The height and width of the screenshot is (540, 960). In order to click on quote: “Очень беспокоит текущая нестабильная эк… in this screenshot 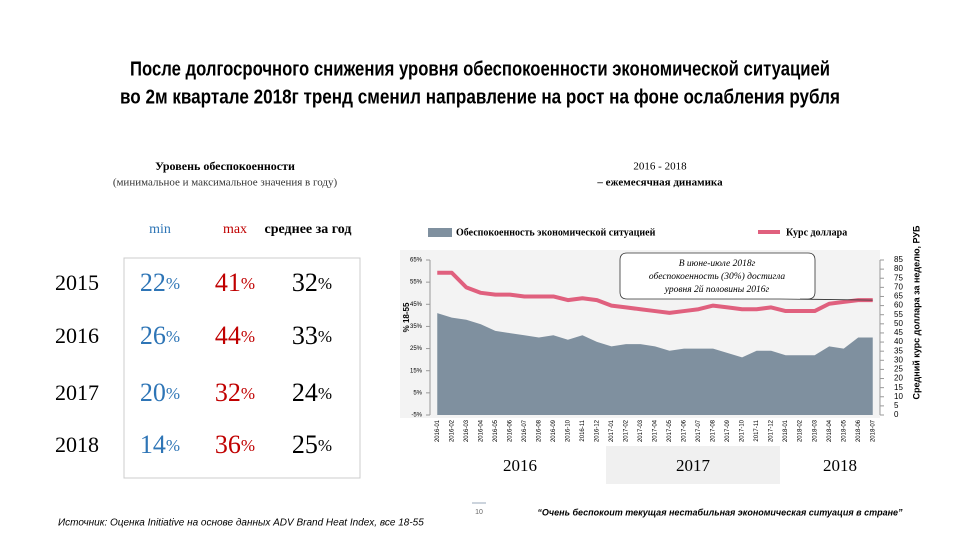, I will do `click(720, 512)`.